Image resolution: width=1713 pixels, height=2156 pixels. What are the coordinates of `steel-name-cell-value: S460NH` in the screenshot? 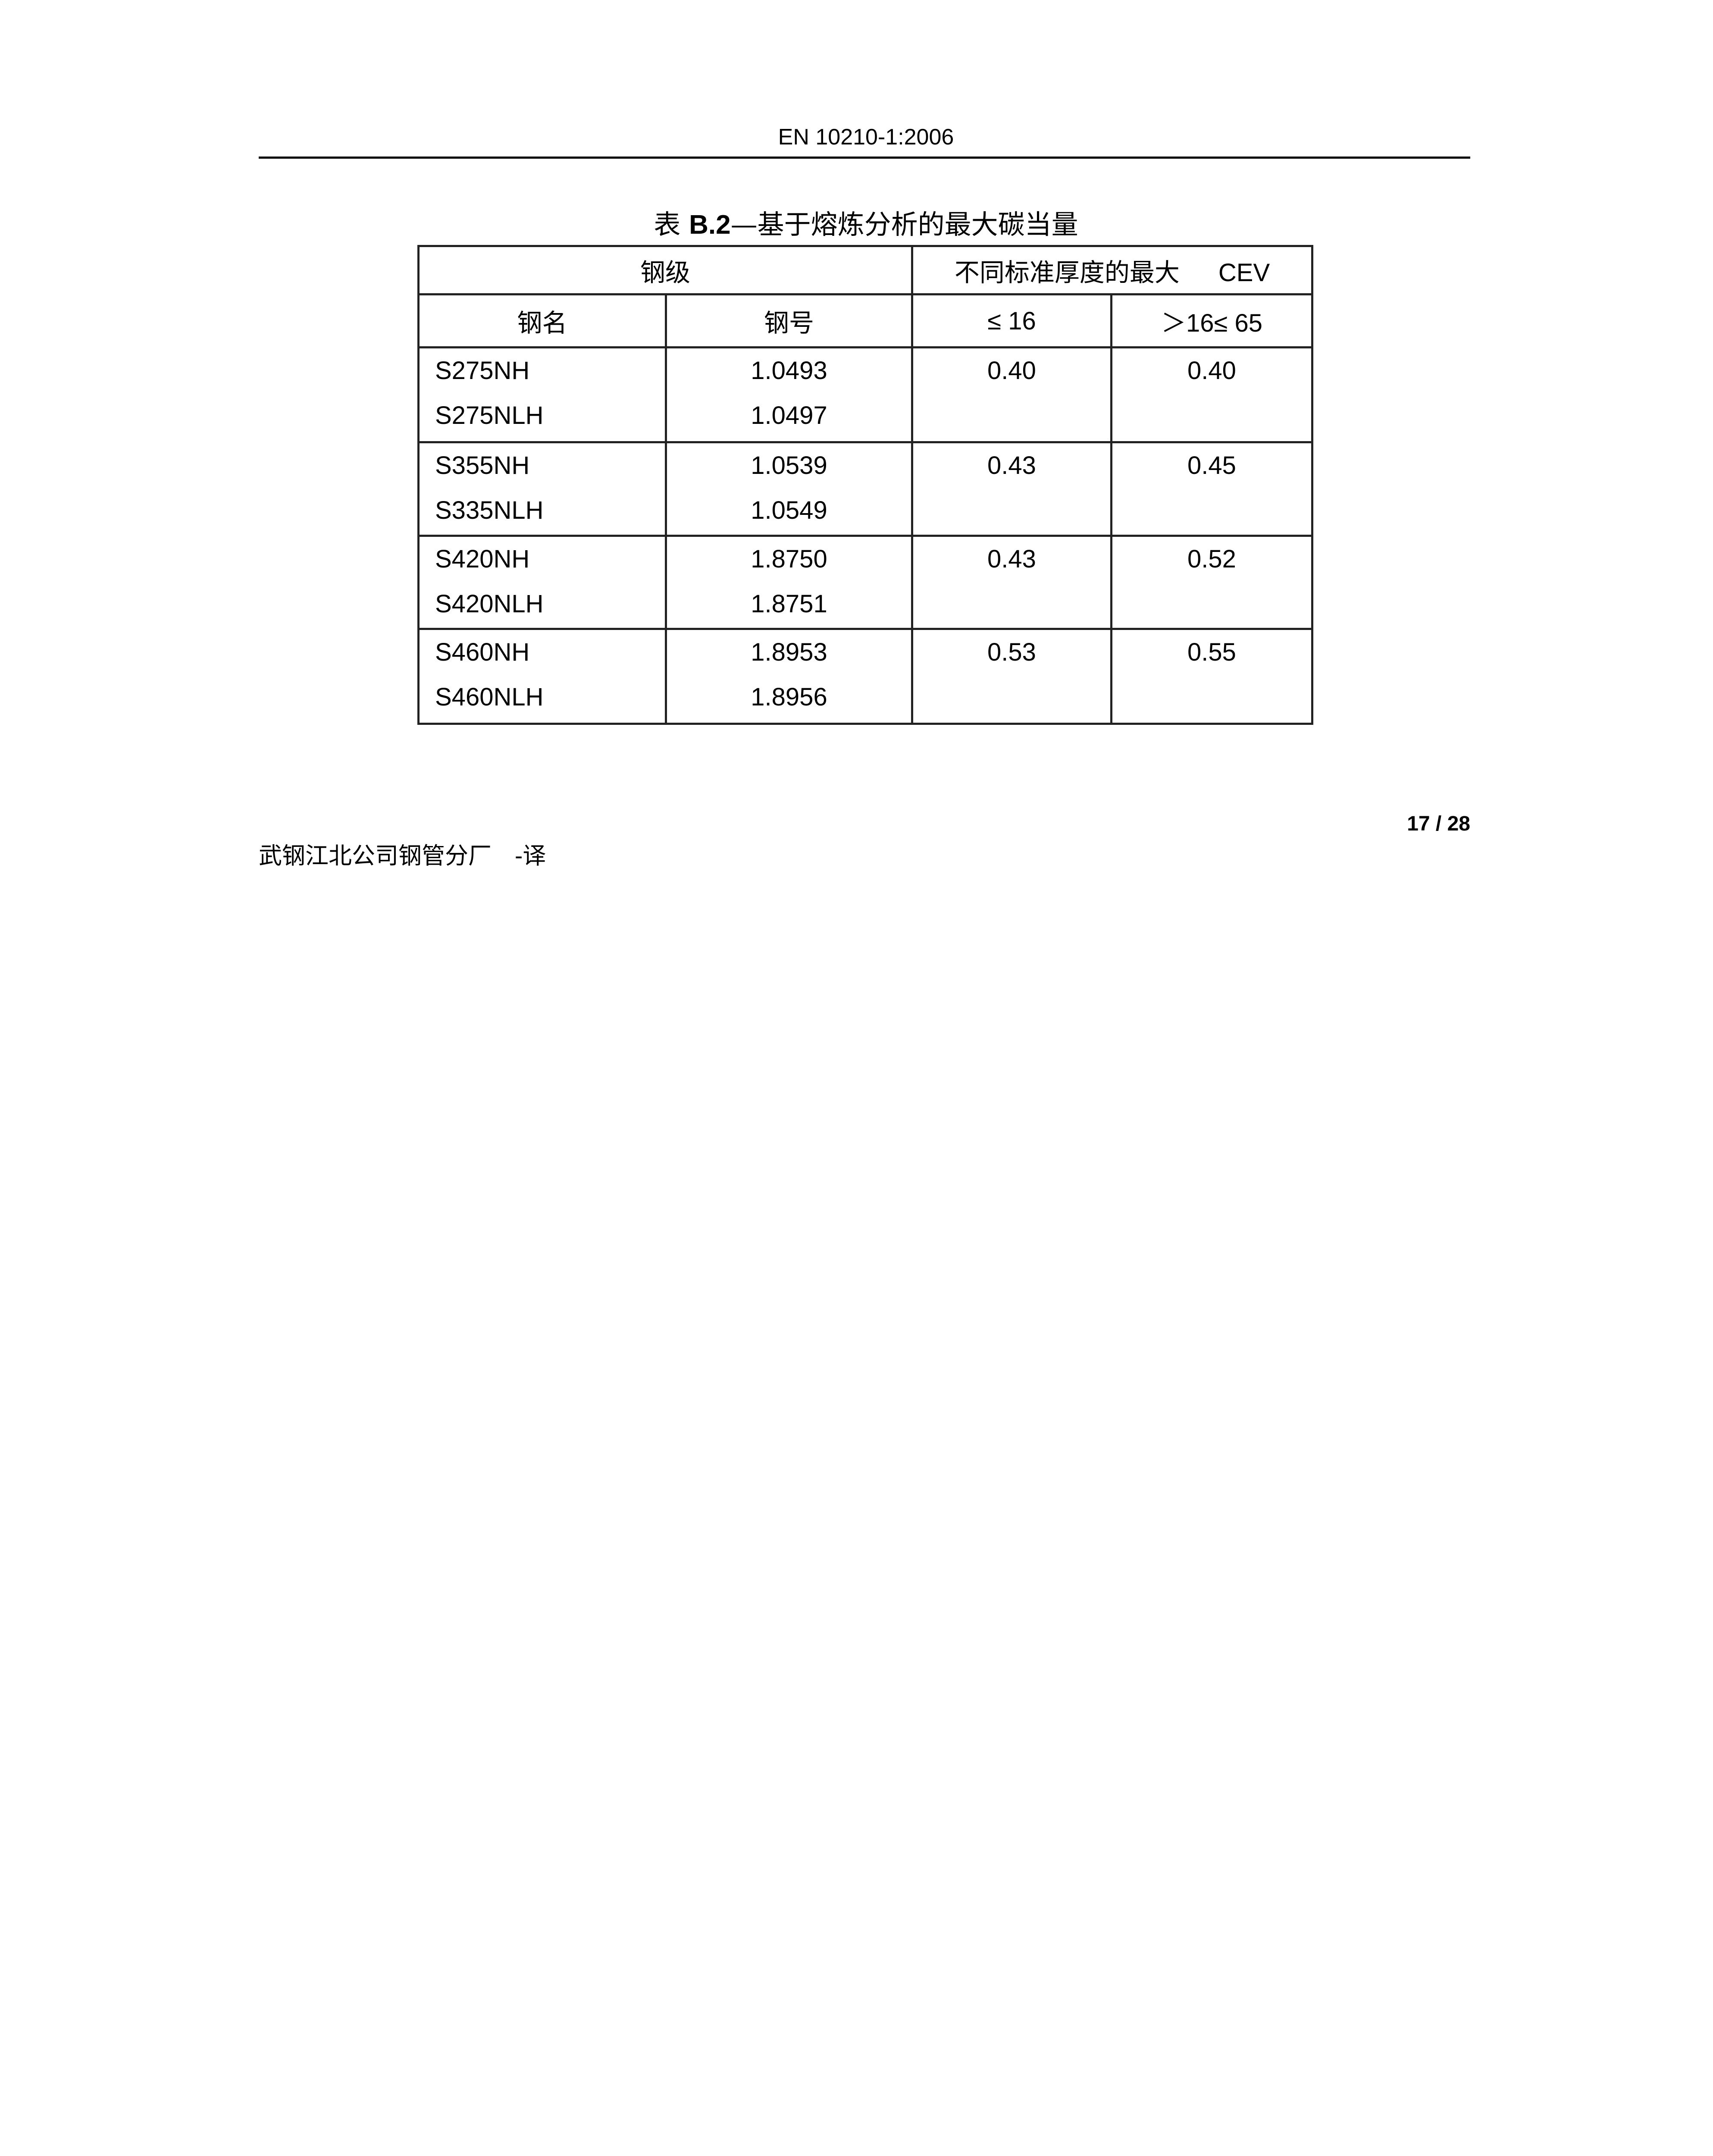 It's located at (482, 652).